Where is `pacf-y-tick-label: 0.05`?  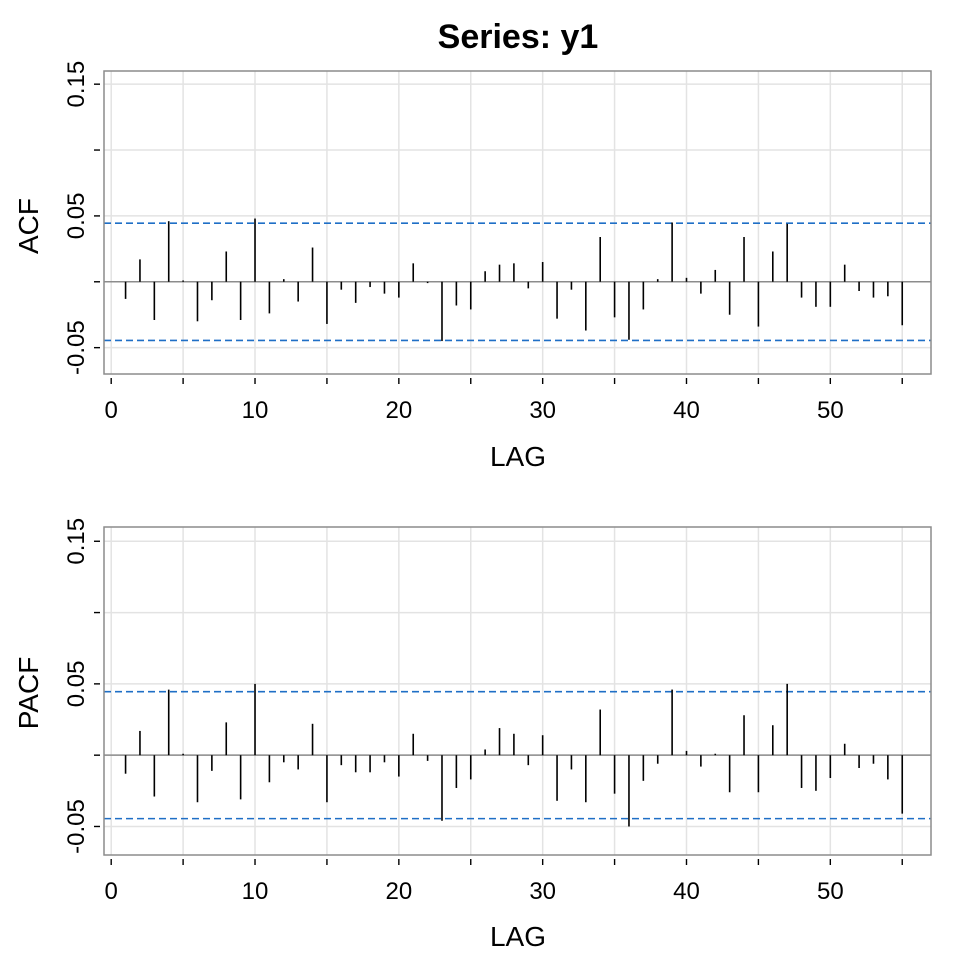 pacf-y-tick-label: 0.05 is located at coordinates (76, 684).